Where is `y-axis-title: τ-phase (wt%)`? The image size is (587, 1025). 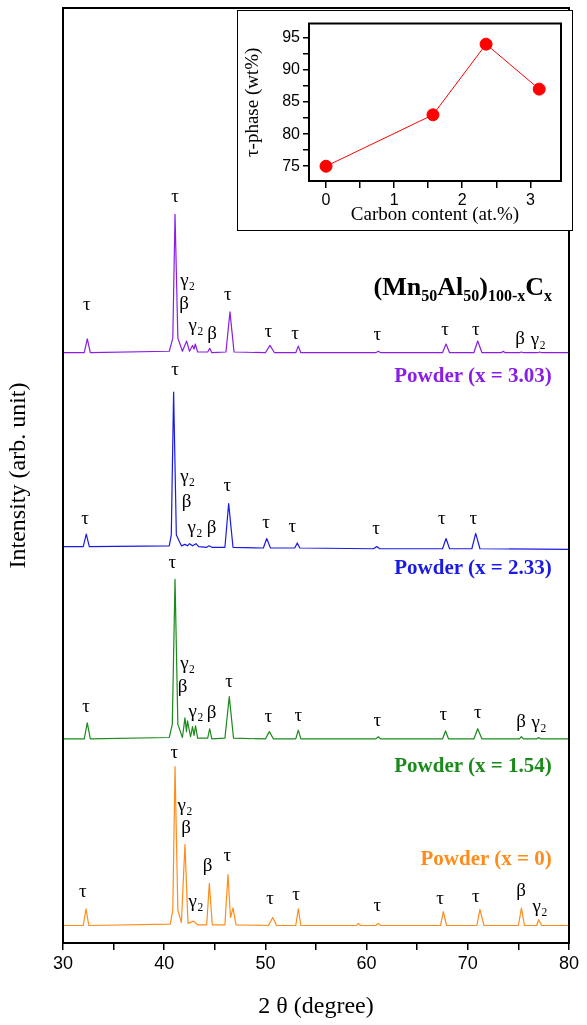
y-axis-title: τ-phase (wt%) is located at coordinates (252, 102).